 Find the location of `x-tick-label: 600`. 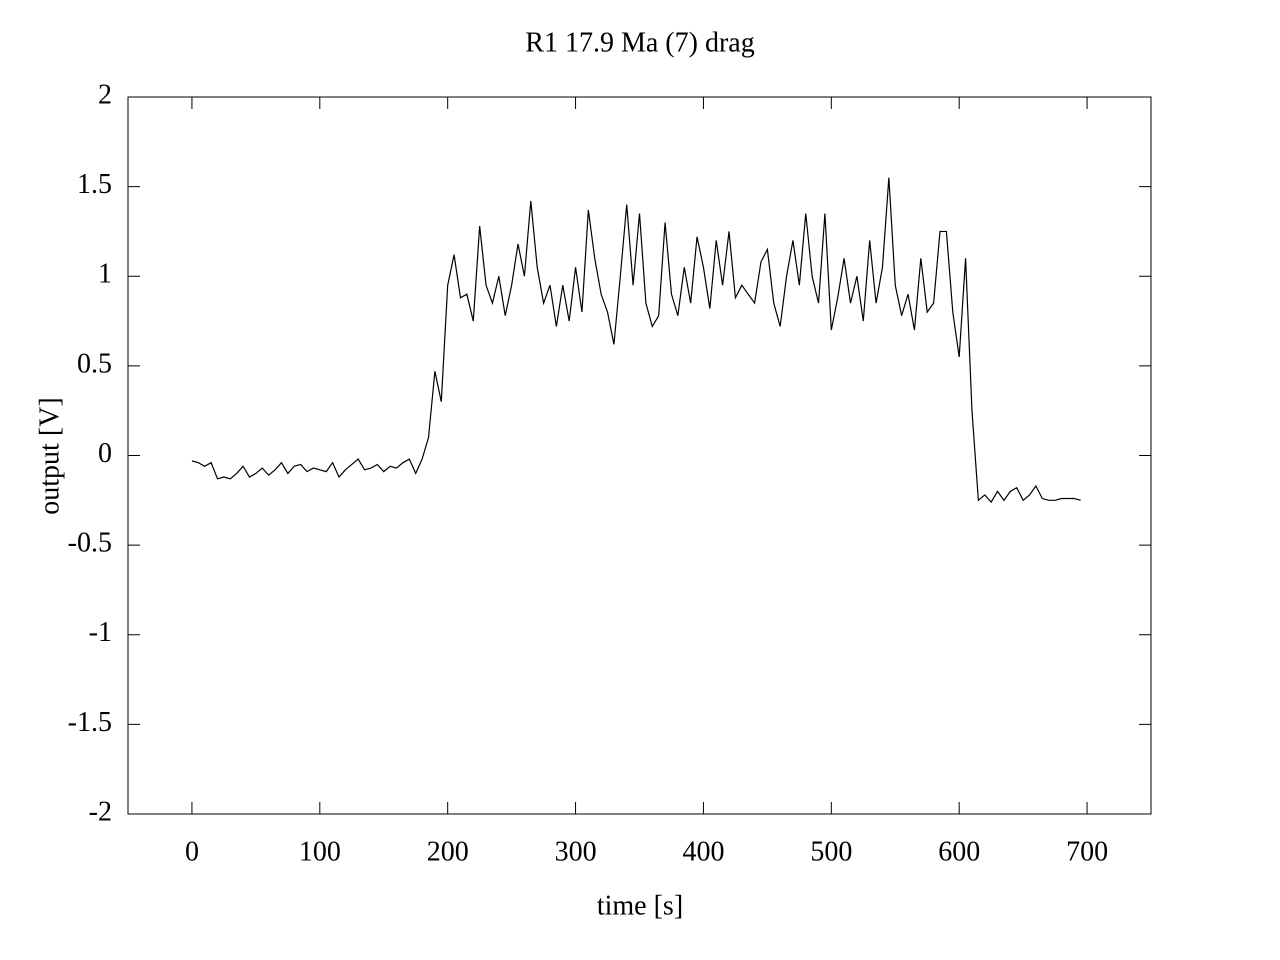

x-tick-label: 600 is located at coordinates (959, 851).